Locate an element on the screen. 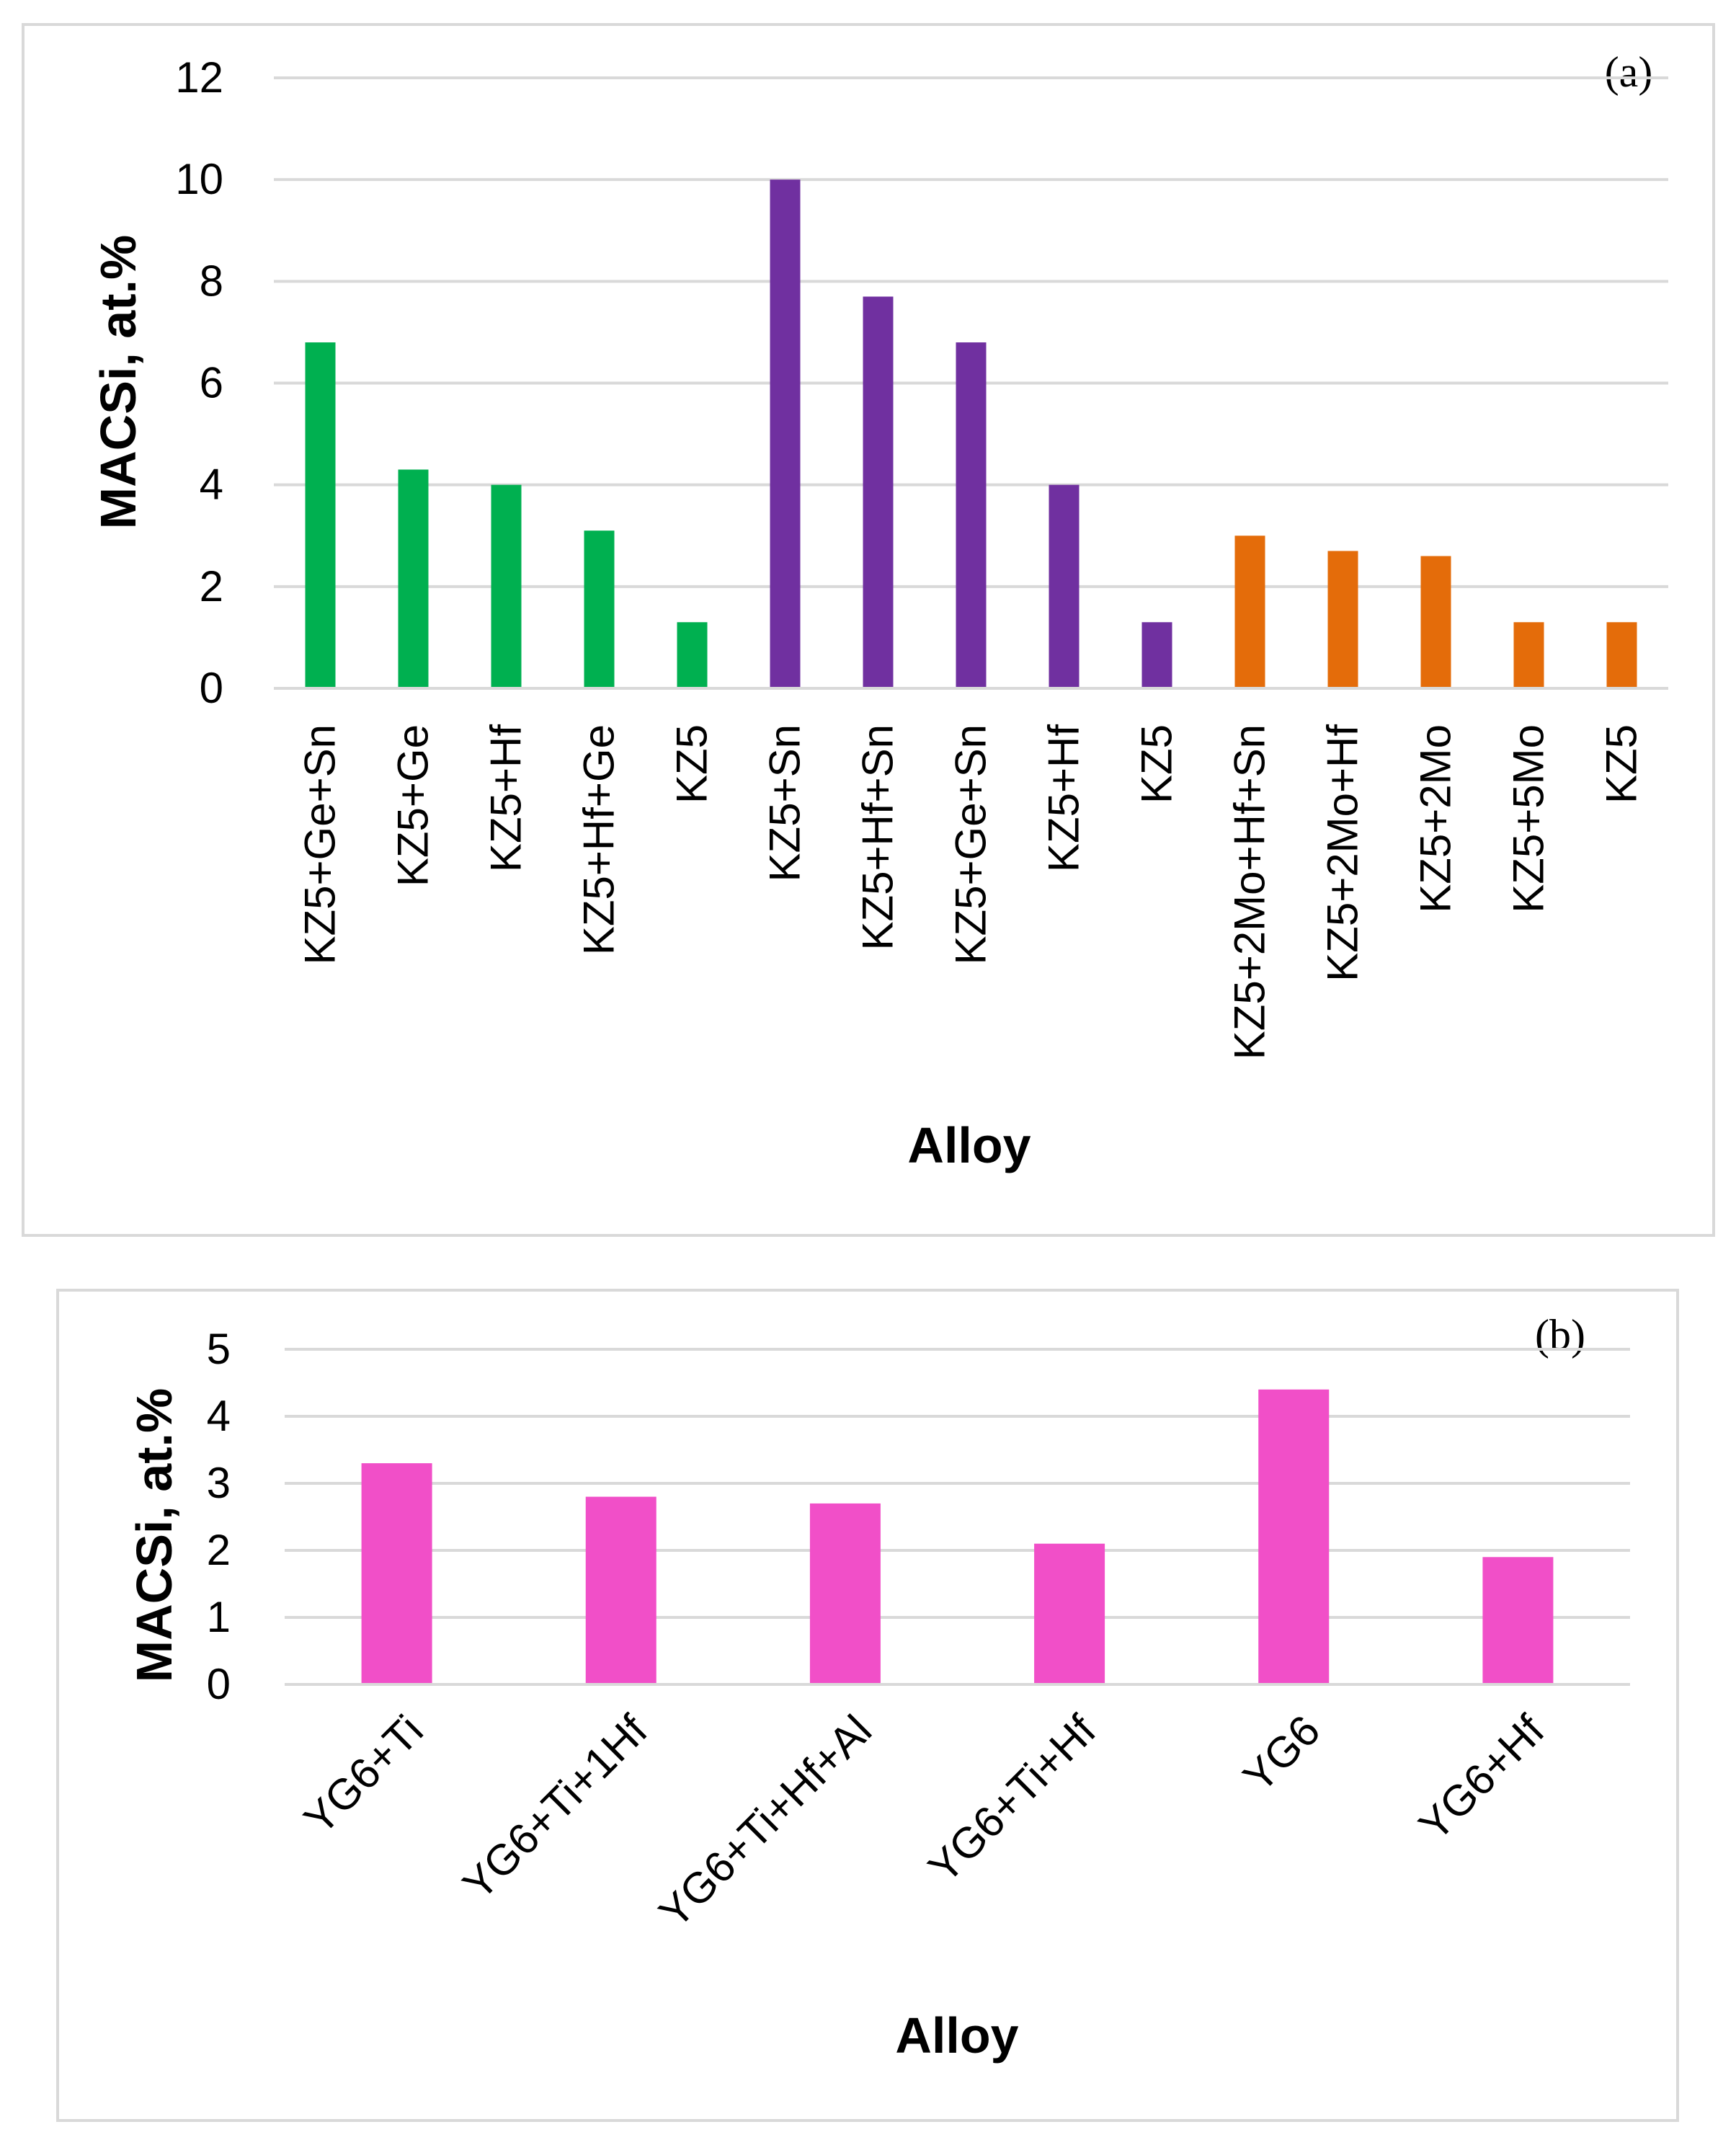 The height and width of the screenshot is (2145, 1736). x-tick-label-b: YG6+Ti+Hf is located at coordinates (1012, 1799).